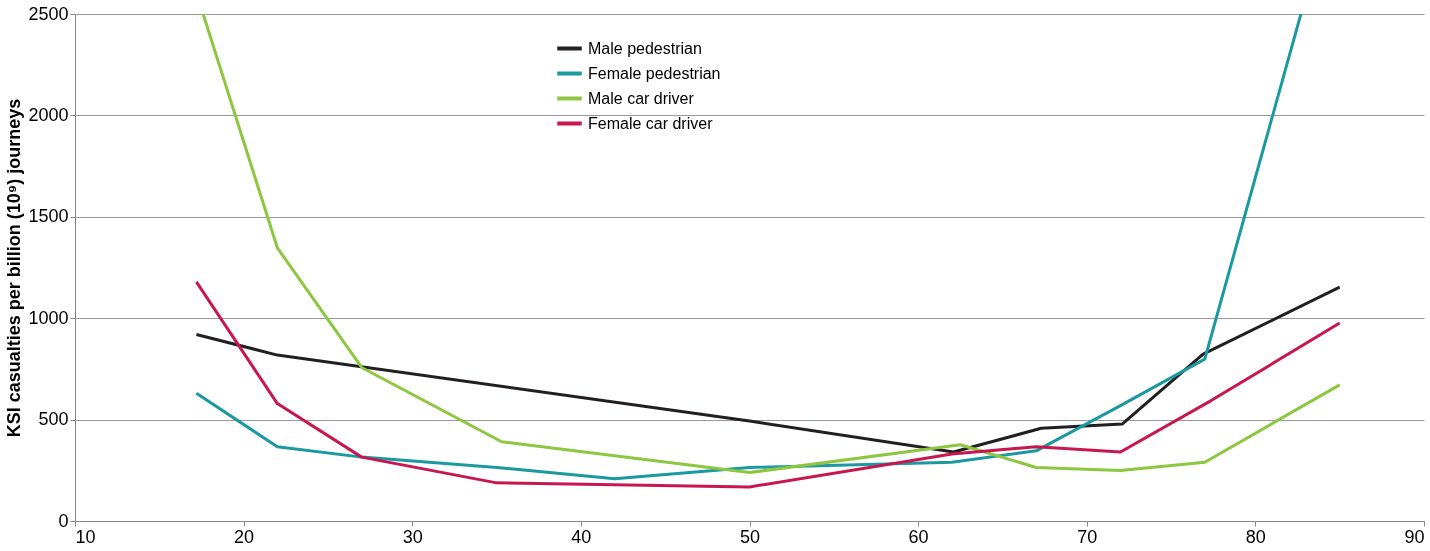 The width and height of the screenshot is (1430, 551). I want to click on x-tick-label: 30, so click(412, 536).